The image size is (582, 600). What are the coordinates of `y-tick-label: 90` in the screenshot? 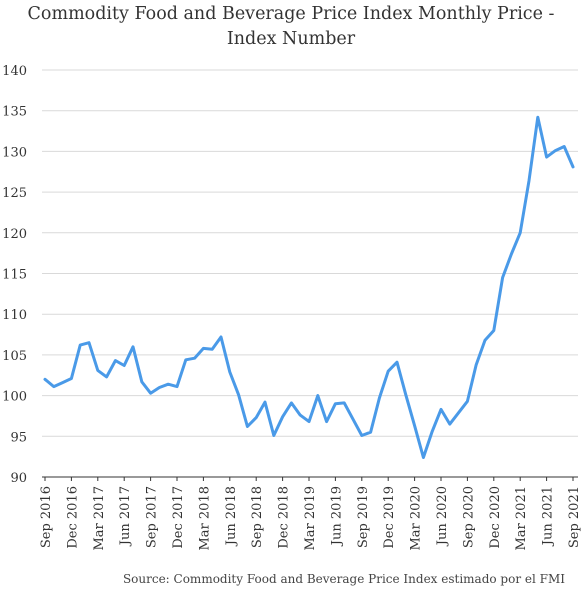 It's located at (18, 478).